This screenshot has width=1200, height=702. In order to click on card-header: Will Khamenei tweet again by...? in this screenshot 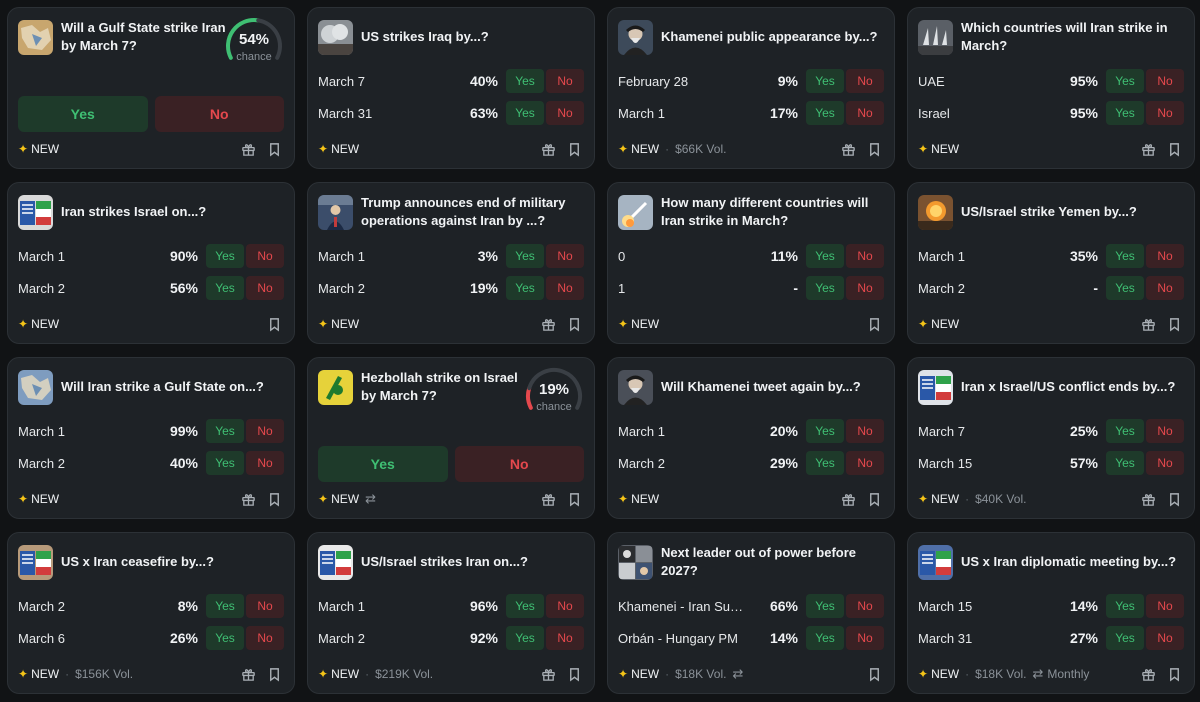, I will do `click(751, 387)`.